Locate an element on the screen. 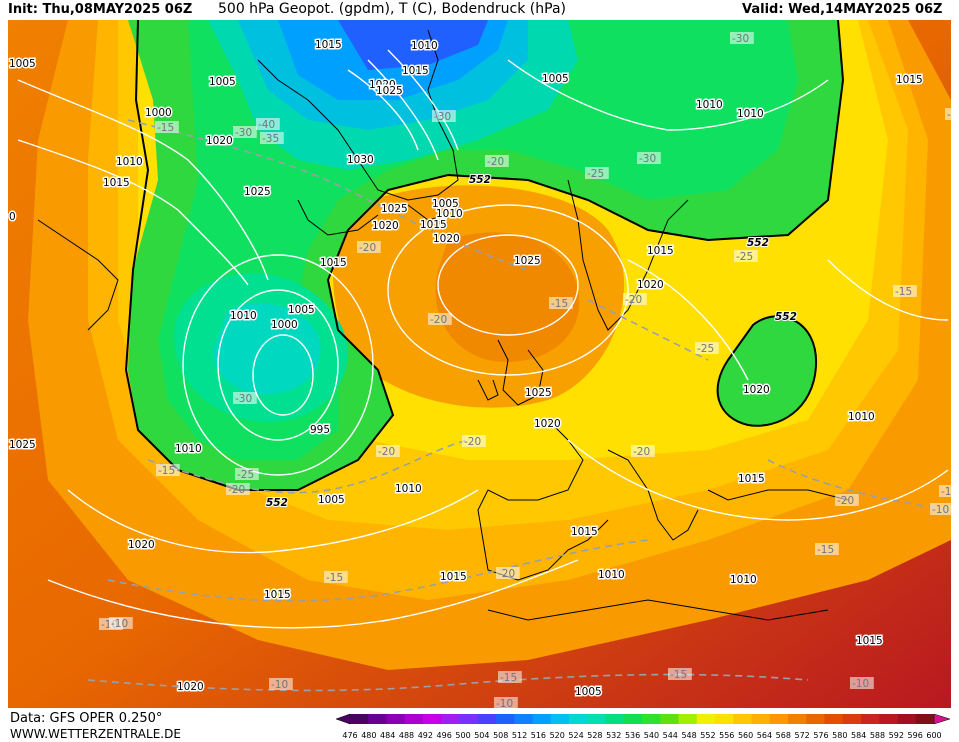  atlantic-low-core is located at coordinates (267, 349).